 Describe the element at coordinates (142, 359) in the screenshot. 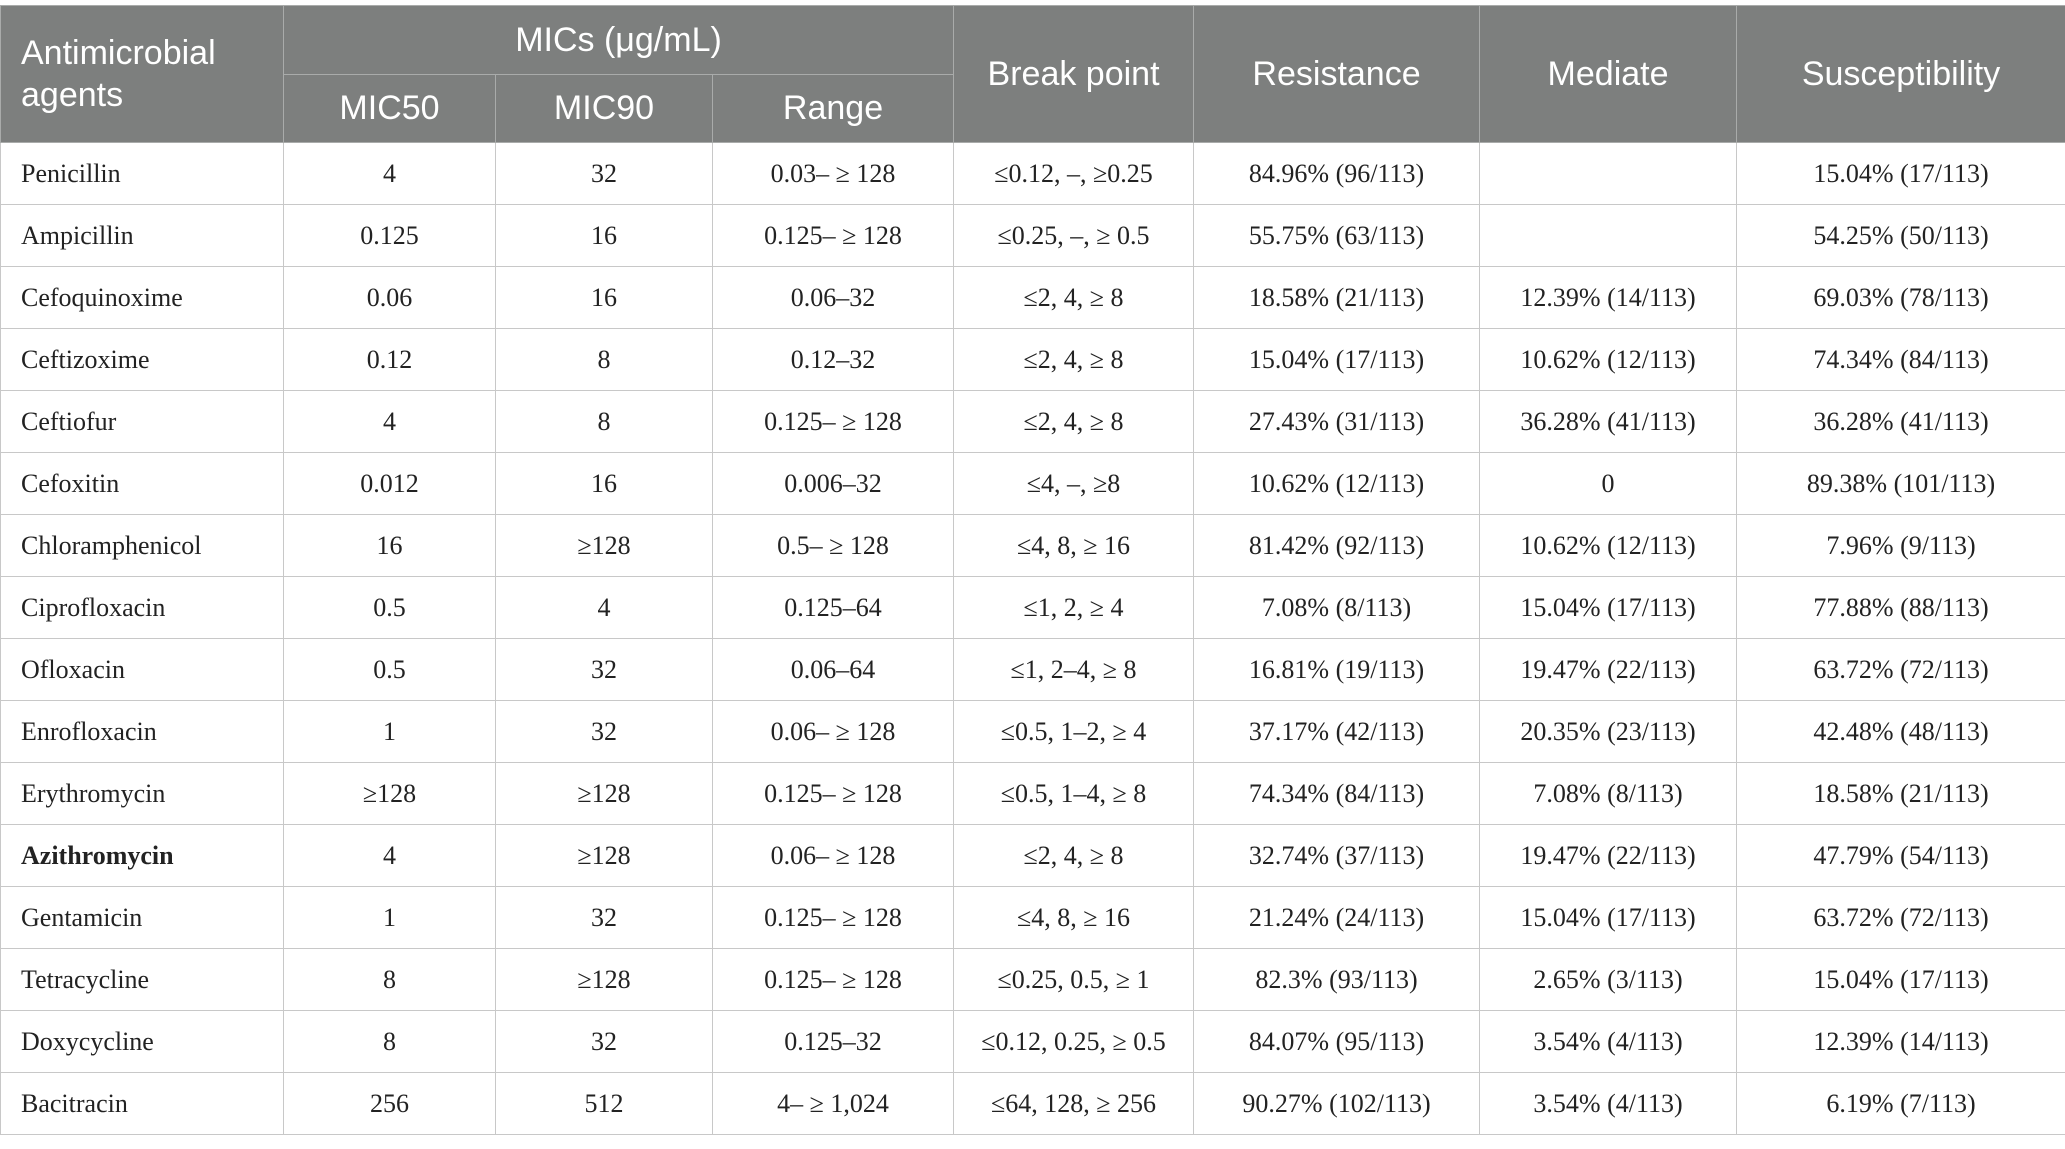

I see `agent-cell: Ceftizoxime` at that location.